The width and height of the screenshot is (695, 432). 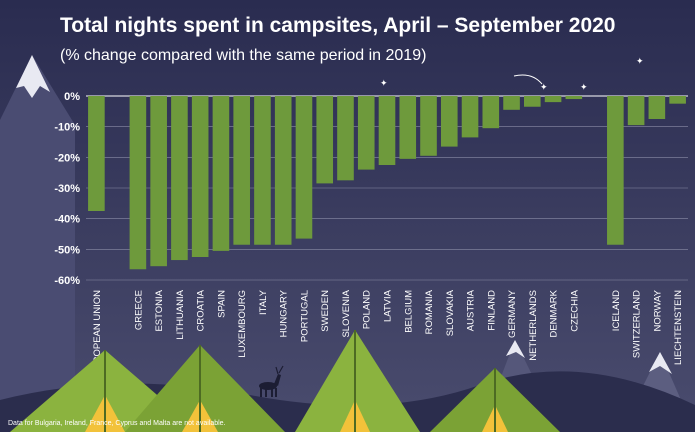 I want to click on x-tick-label: POLAND, so click(x=367, y=309).